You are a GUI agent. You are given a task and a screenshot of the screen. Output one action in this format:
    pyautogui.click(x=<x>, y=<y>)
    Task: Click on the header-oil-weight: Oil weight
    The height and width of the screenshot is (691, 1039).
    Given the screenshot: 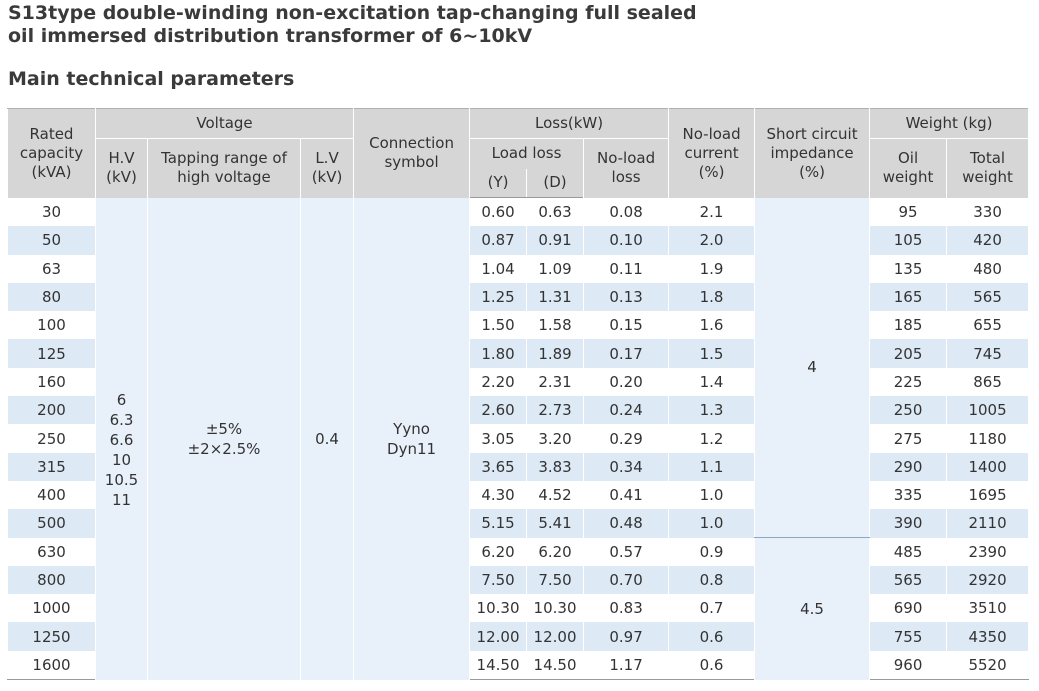 What is the action you would take?
    pyautogui.click(x=908, y=168)
    